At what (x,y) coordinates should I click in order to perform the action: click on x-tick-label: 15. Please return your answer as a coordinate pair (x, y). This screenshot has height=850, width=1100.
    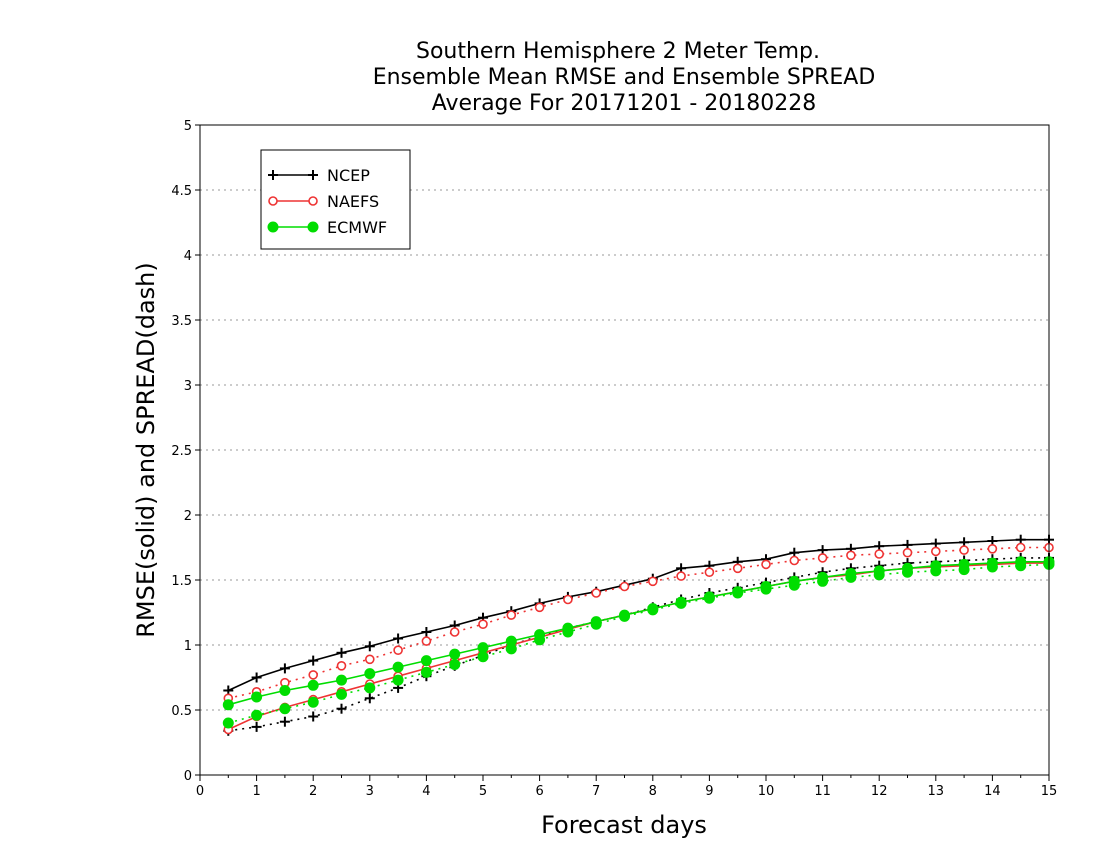
    Looking at the image, I should click on (1049, 791).